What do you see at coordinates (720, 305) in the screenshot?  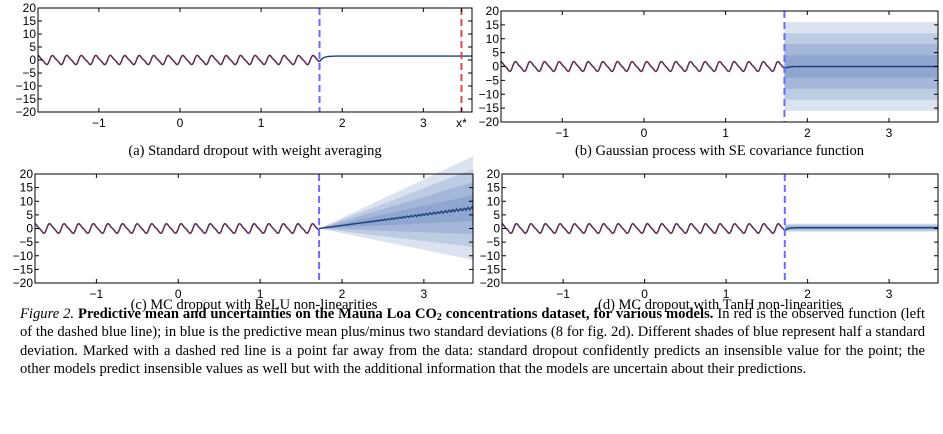 I see `subcaption-d: (d) MC dropout with TanH non-linearities` at bounding box center [720, 305].